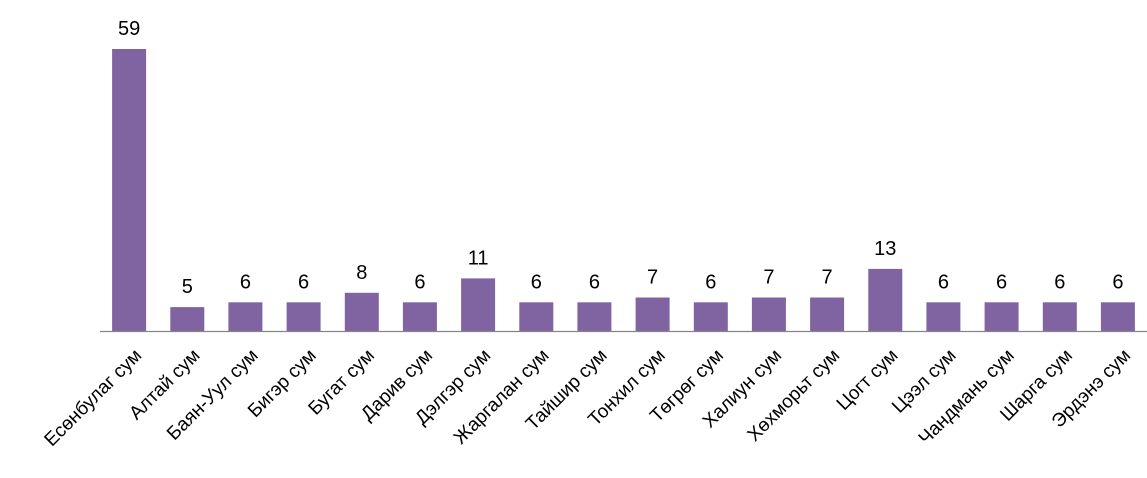 The height and width of the screenshot is (478, 1147). Describe the element at coordinates (129, 29) in the screenshot. I see `data-label: 59` at that location.